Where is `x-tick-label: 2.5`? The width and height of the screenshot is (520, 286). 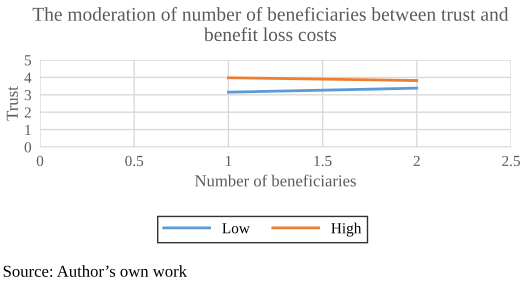 x-tick-label: 2.5 is located at coordinates (511, 161).